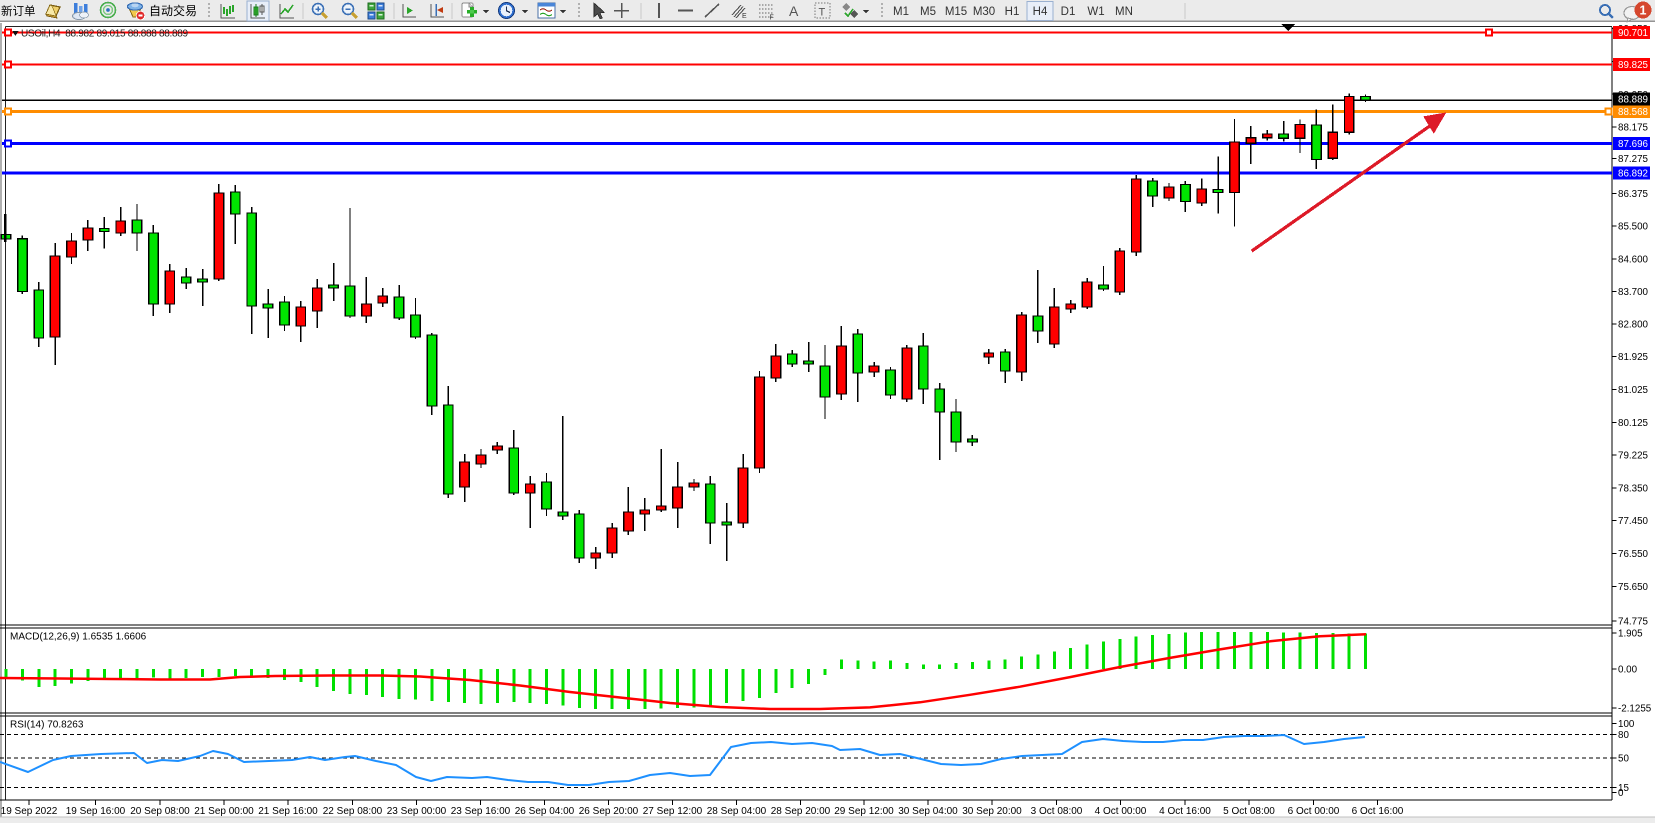  I want to click on svg-text: 100, so click(1626, 724).